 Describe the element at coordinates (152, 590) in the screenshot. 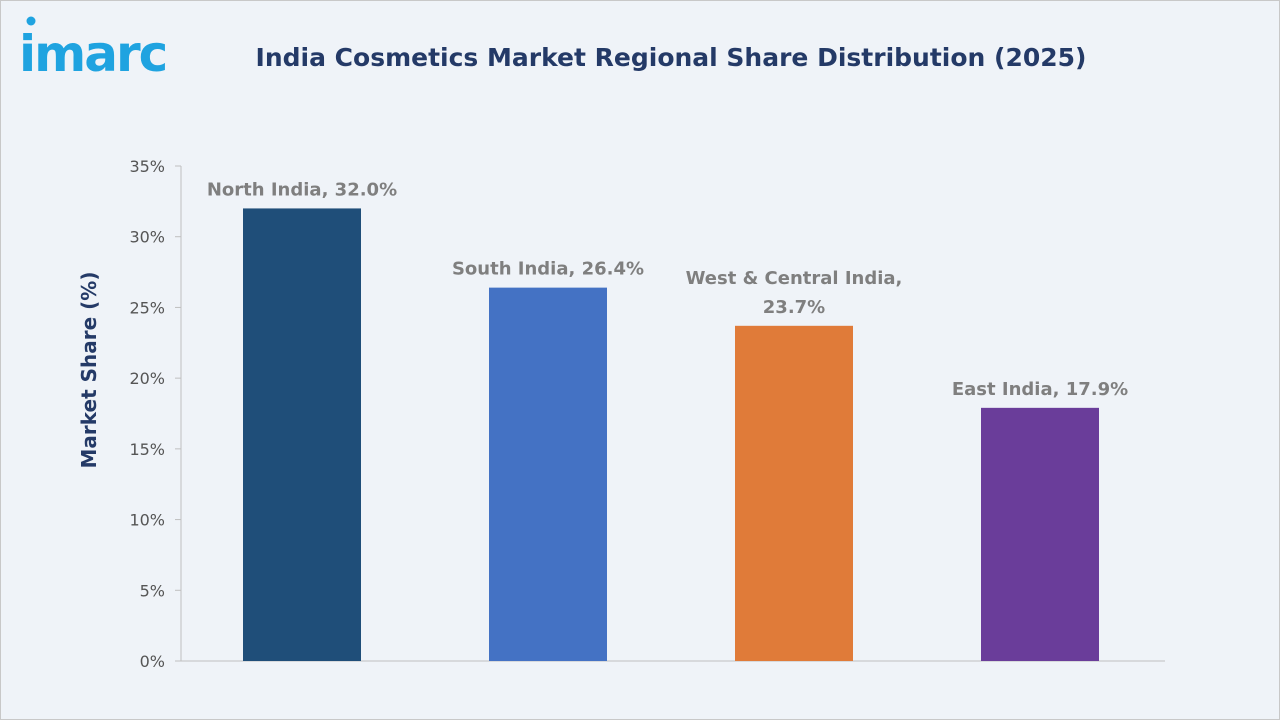

I see `y-tick-label: 5%` at that location.